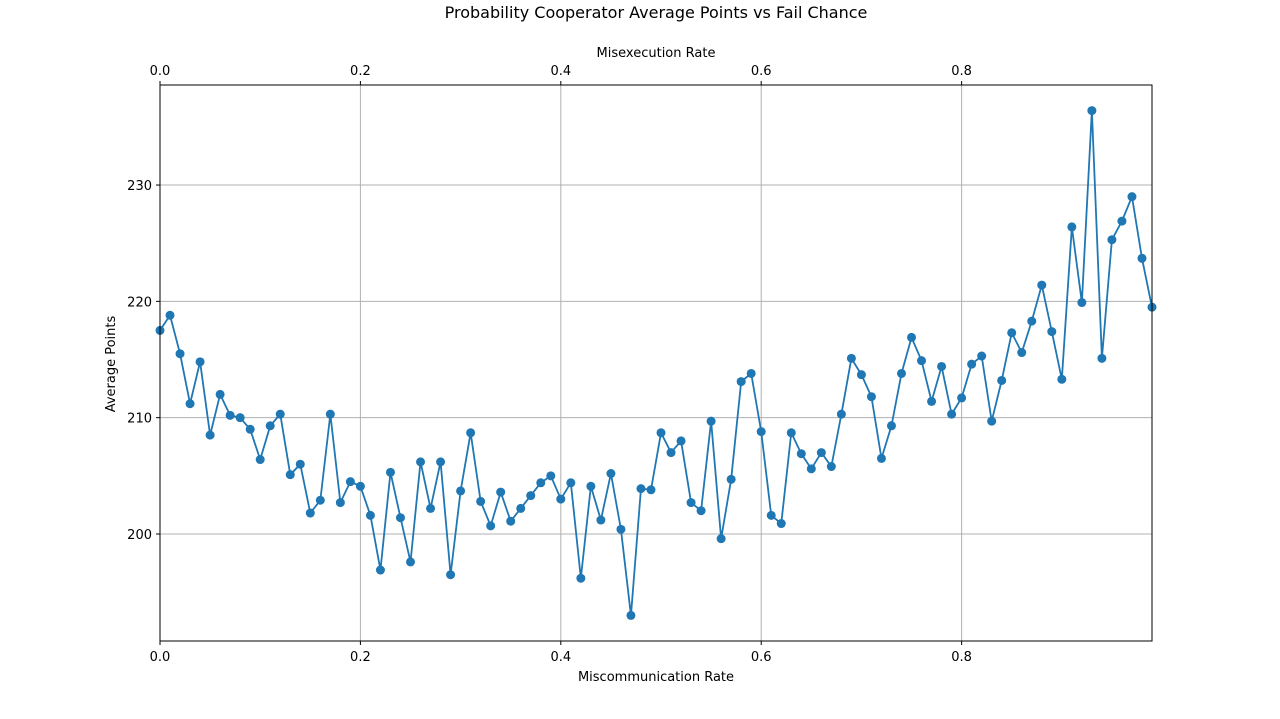  Describe the element at coordinates (761, 657) in the screenshot. I see `x-tick-label: 0.6` at that location.